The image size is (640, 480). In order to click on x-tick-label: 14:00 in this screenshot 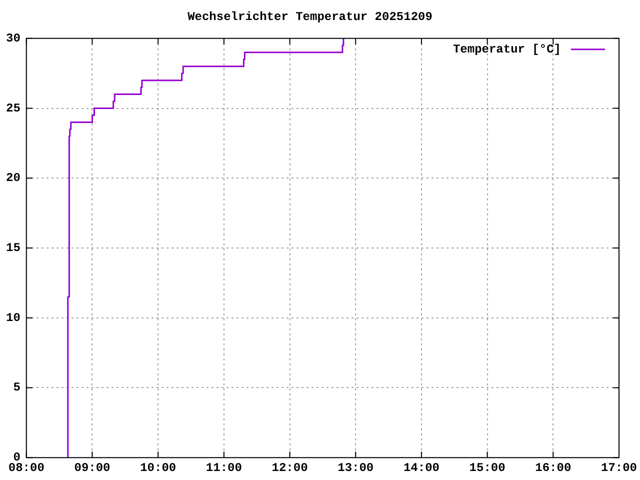, I will do `click(421, 467)`.